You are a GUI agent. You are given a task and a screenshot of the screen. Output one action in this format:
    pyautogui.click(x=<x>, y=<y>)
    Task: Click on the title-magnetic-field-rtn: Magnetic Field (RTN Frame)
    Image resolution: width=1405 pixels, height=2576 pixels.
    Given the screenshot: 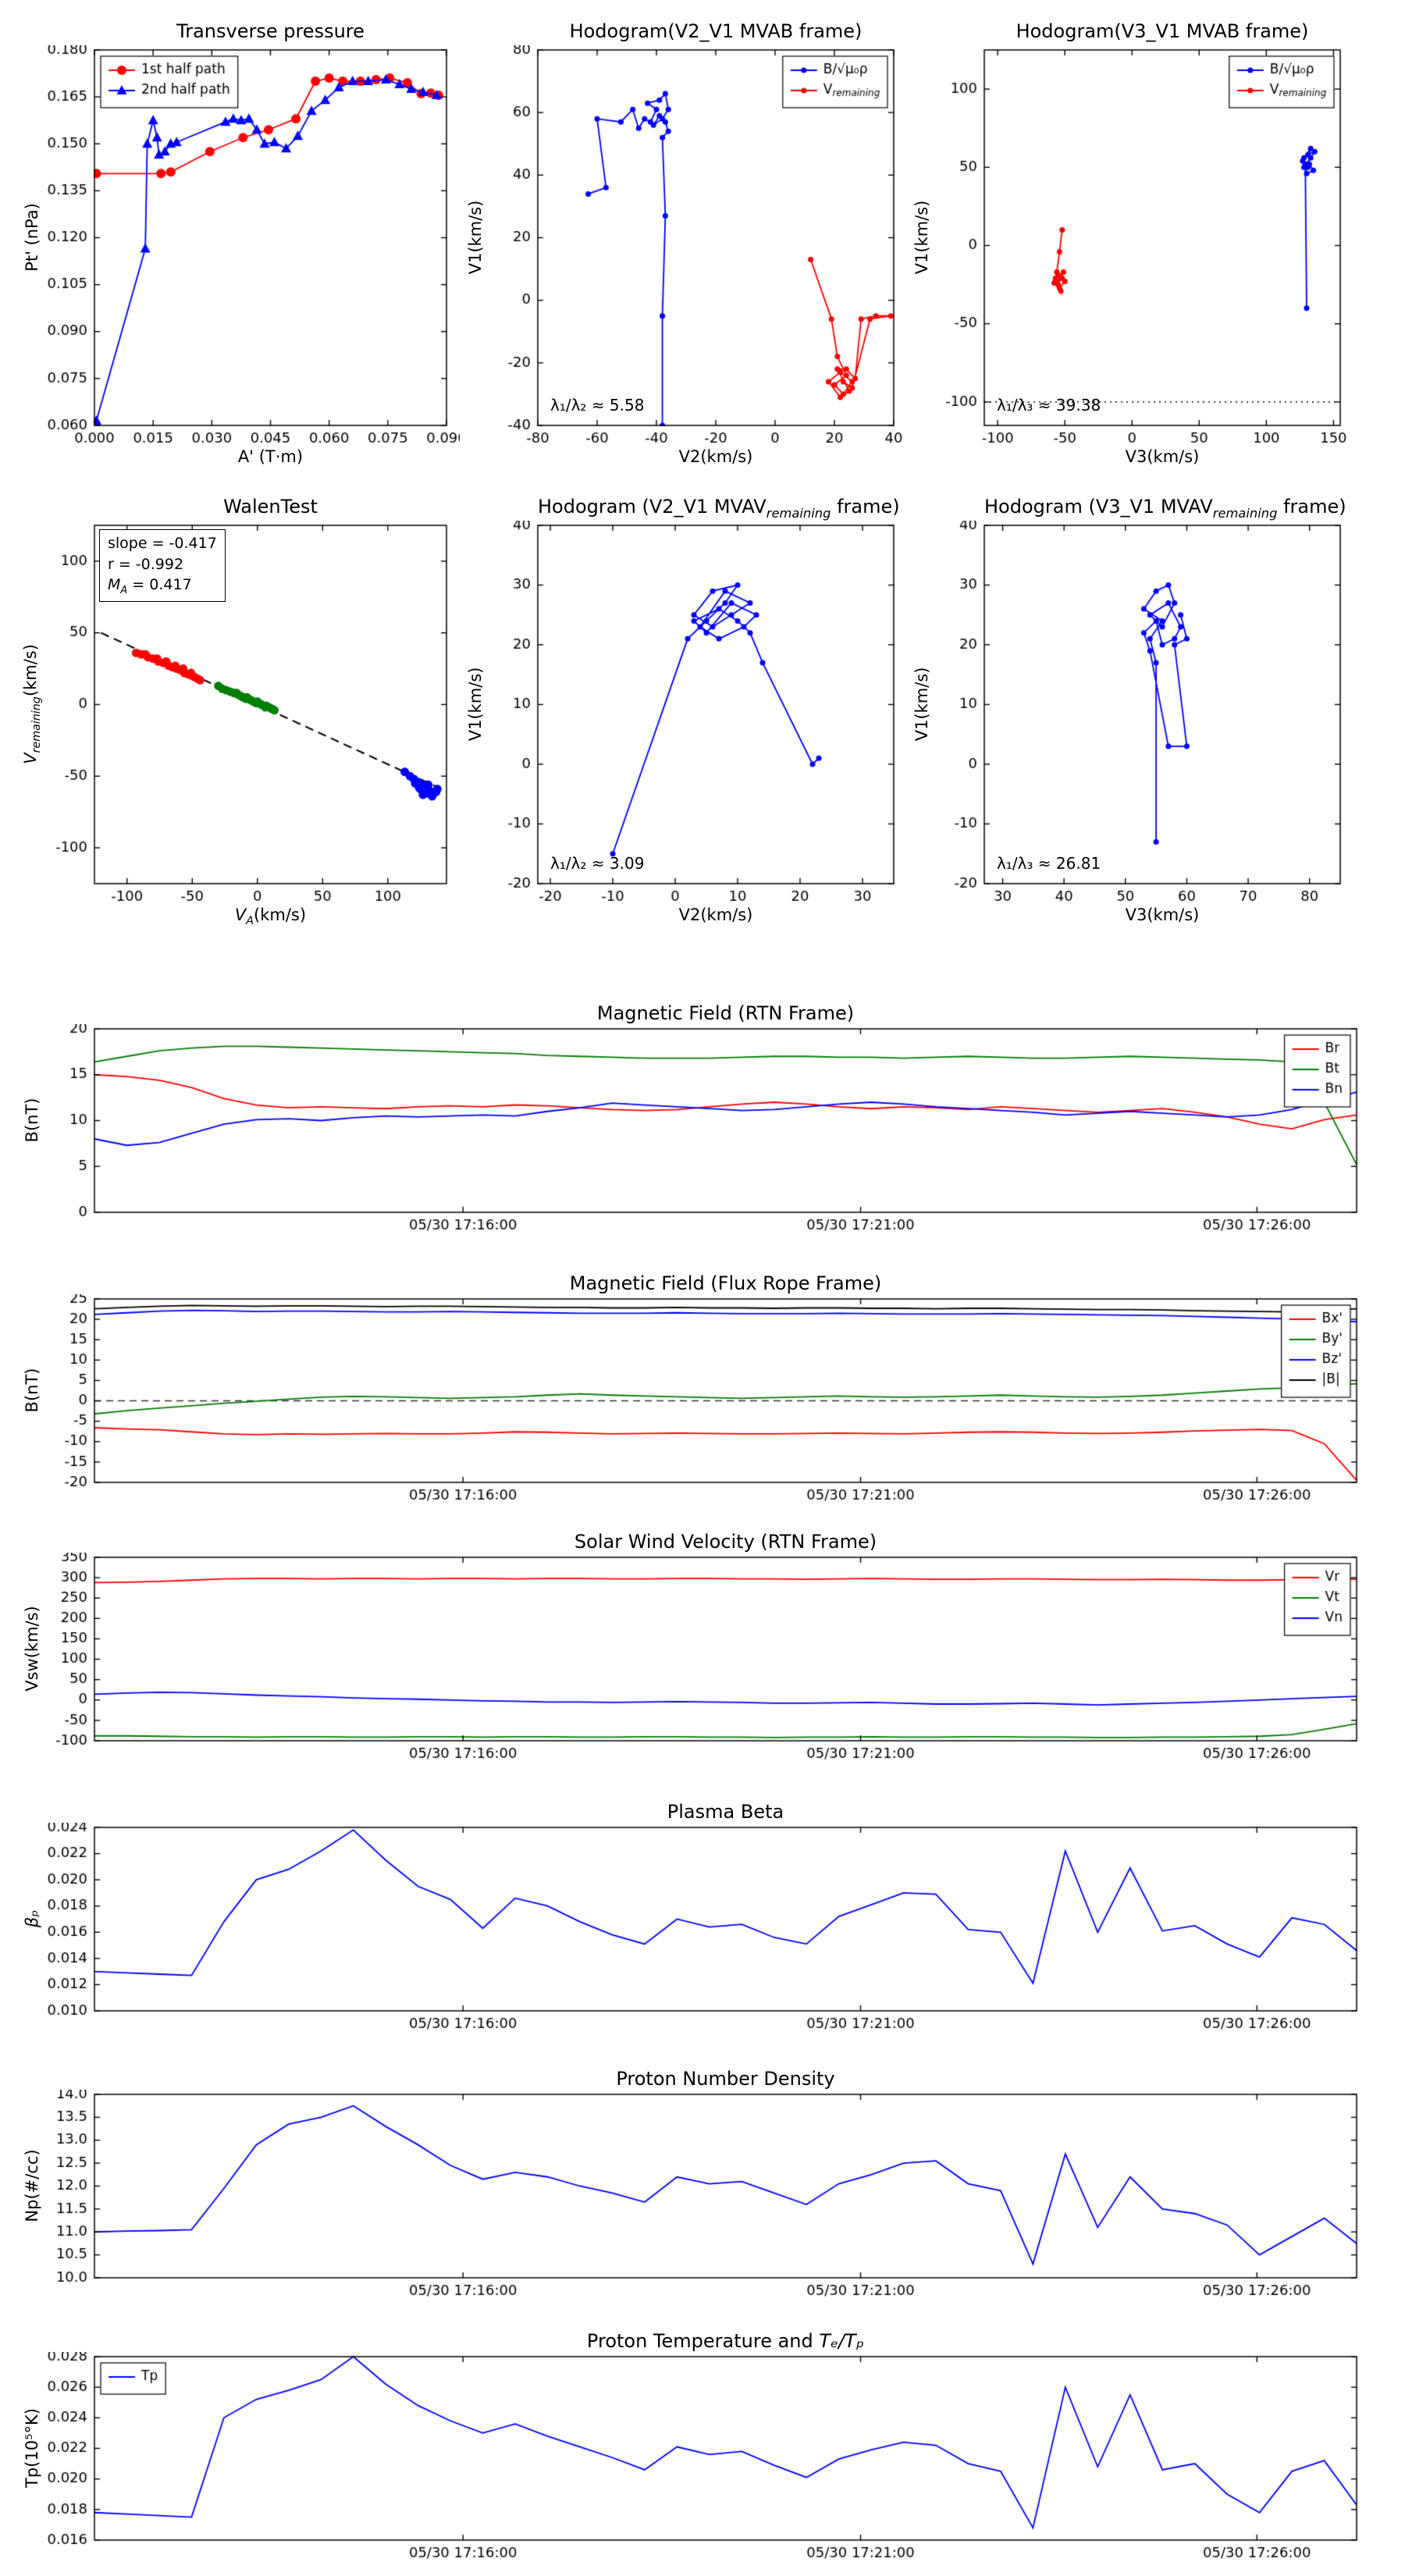 What is the action you would take?
    pyautogui.click(x=725, y=1013)
    